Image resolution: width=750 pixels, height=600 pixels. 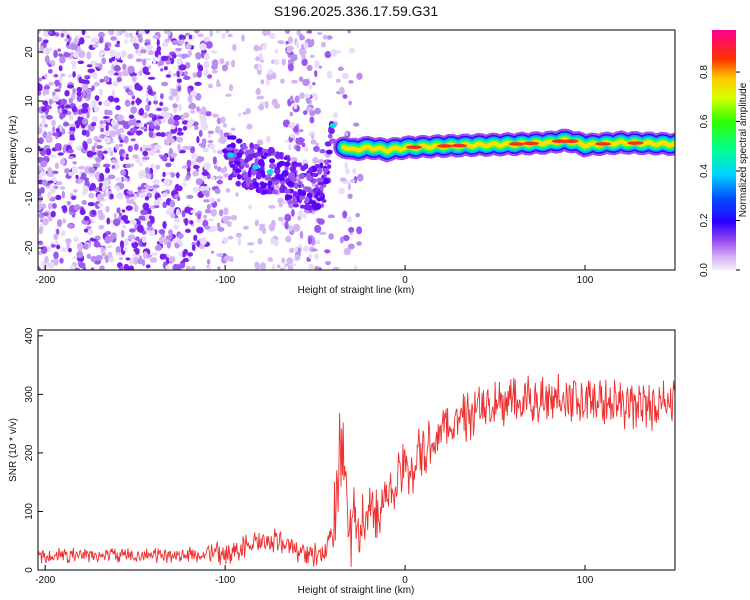 I want to click on colorbar-gradient, so click(x=724, y=150).